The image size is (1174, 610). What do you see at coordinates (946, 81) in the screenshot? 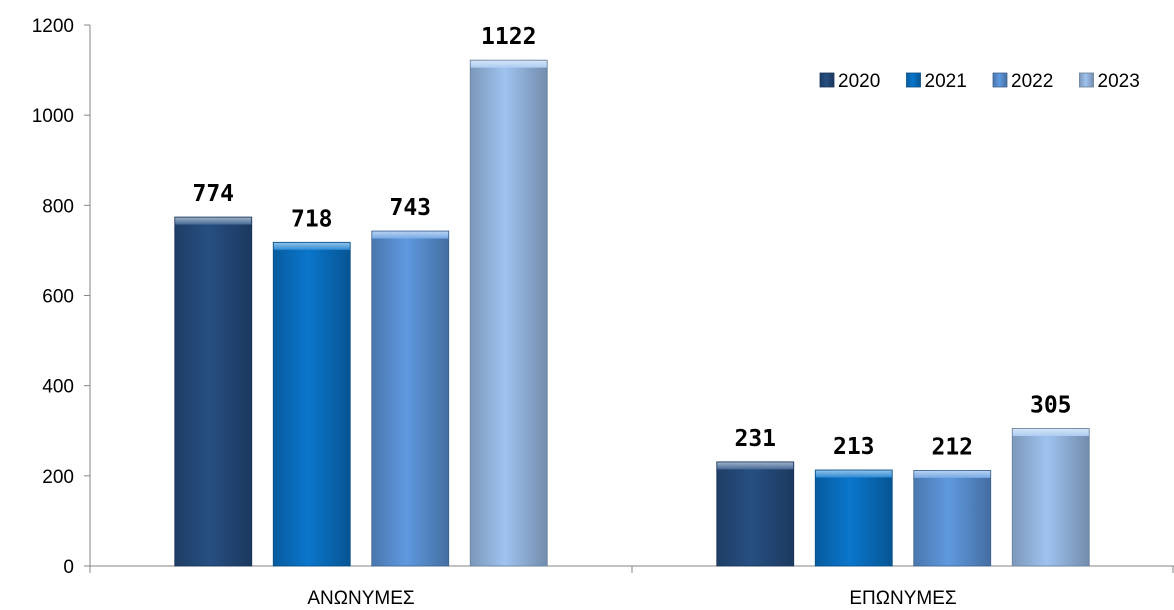
I see `legend-label: 2021` at bounding box center [946, 81].